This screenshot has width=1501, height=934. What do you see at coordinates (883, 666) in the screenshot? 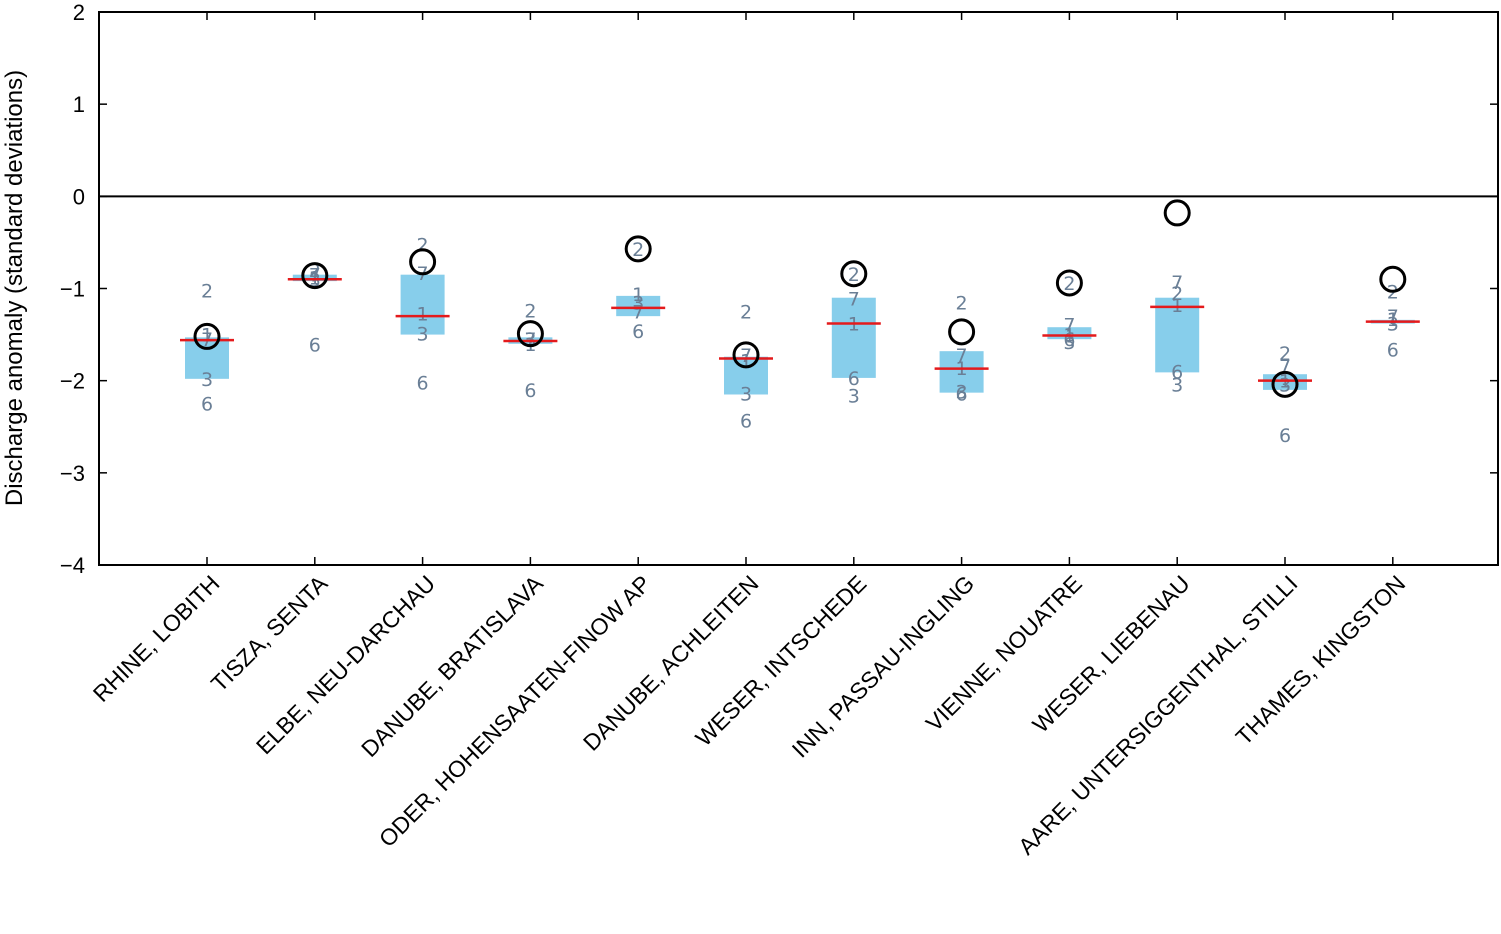
I see `category-label: INN, PASSAU-INGLING` at bounding box center [883, 666].